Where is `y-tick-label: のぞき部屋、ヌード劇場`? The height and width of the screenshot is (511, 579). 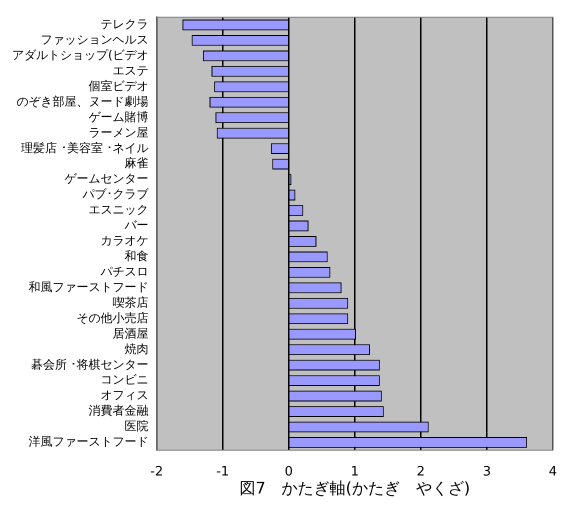 y-tick-label: のぞき部屋、ヌード劇場 is located at coordinates (82, 101).